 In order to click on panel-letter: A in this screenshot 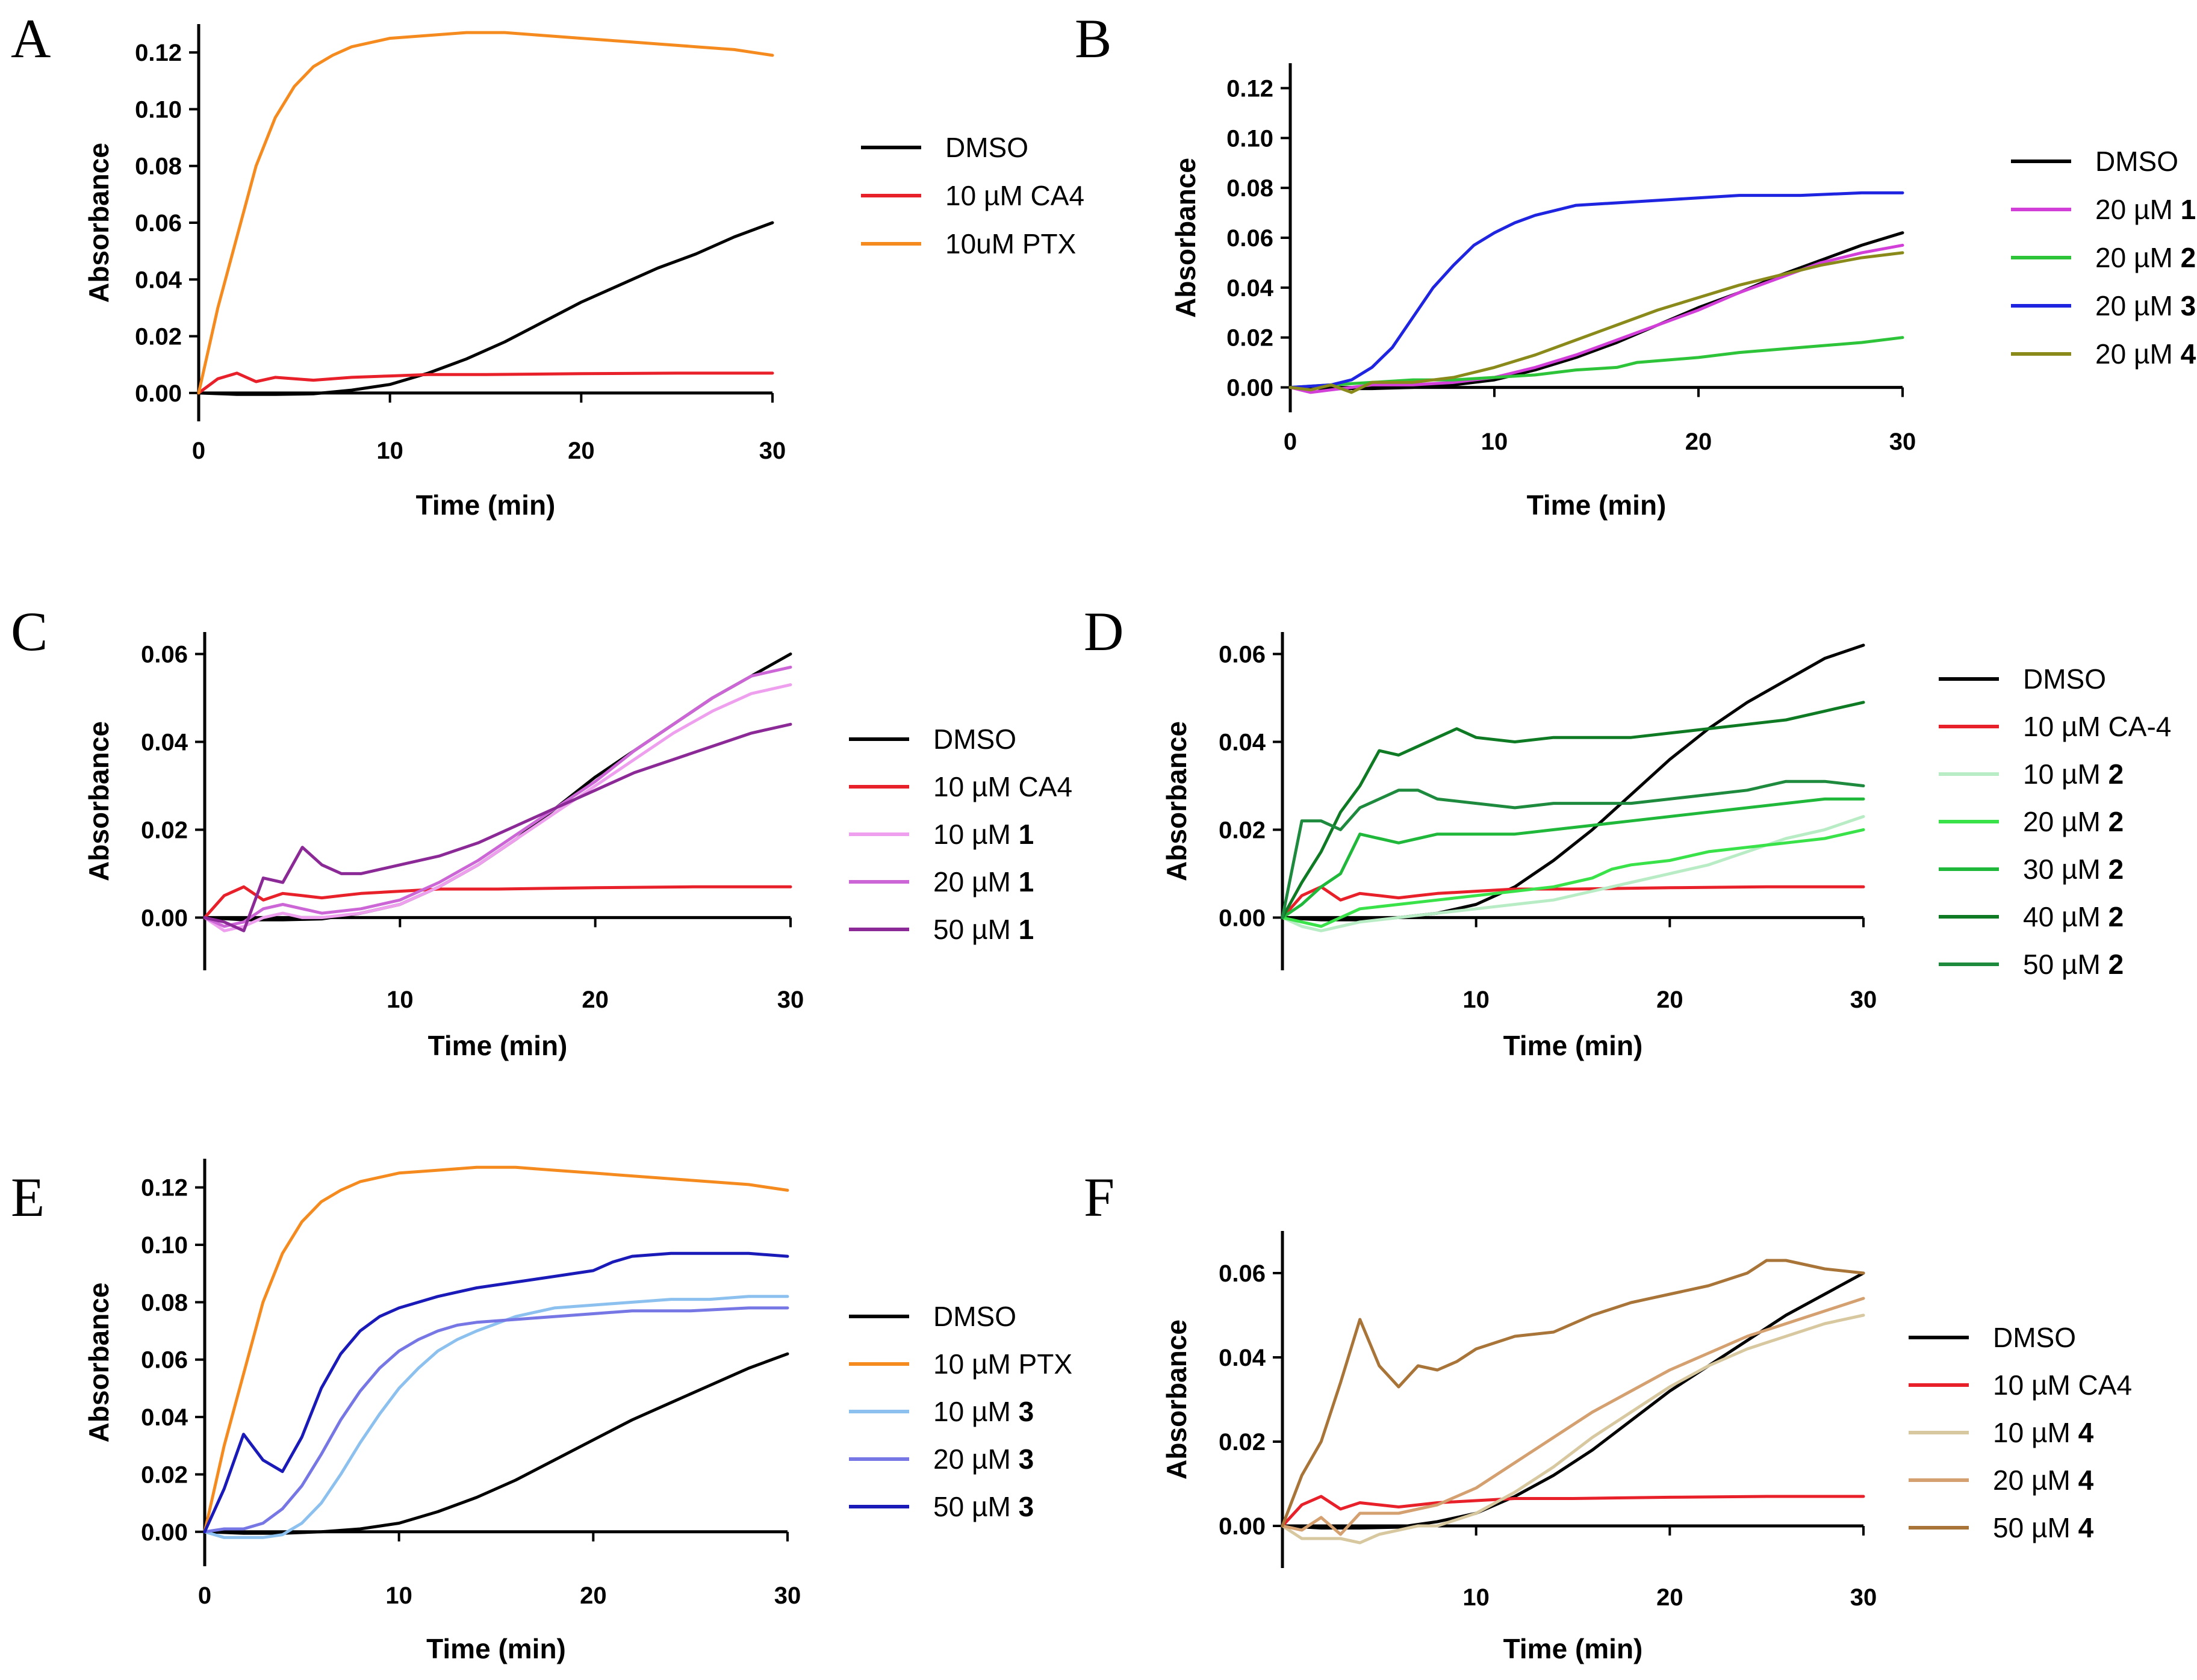, I will do `click(31, 38)`.